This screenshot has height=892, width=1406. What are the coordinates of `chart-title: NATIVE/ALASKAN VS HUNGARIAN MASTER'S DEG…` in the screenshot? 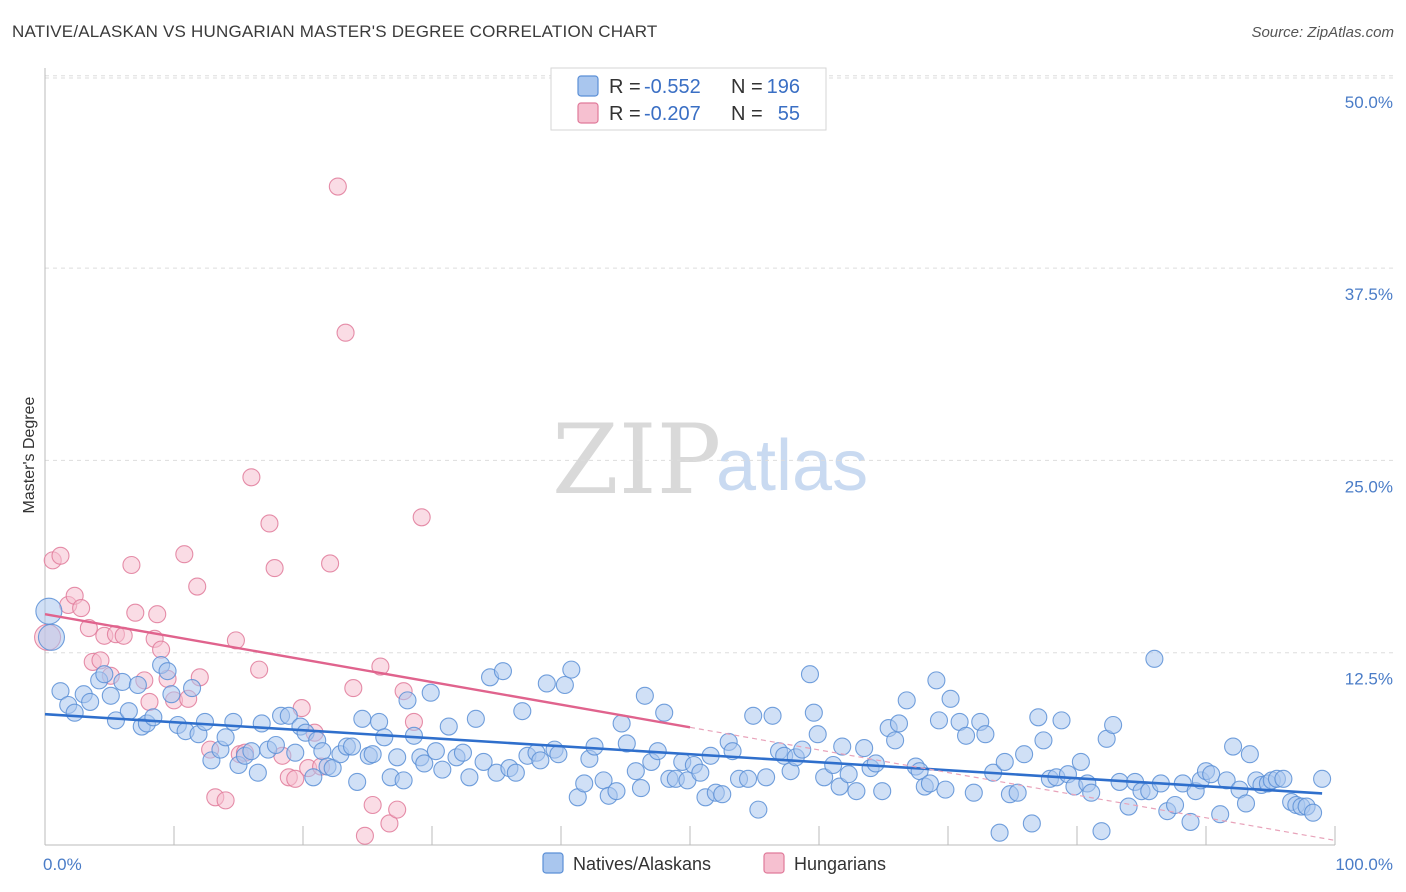 It's located at (335, 31).